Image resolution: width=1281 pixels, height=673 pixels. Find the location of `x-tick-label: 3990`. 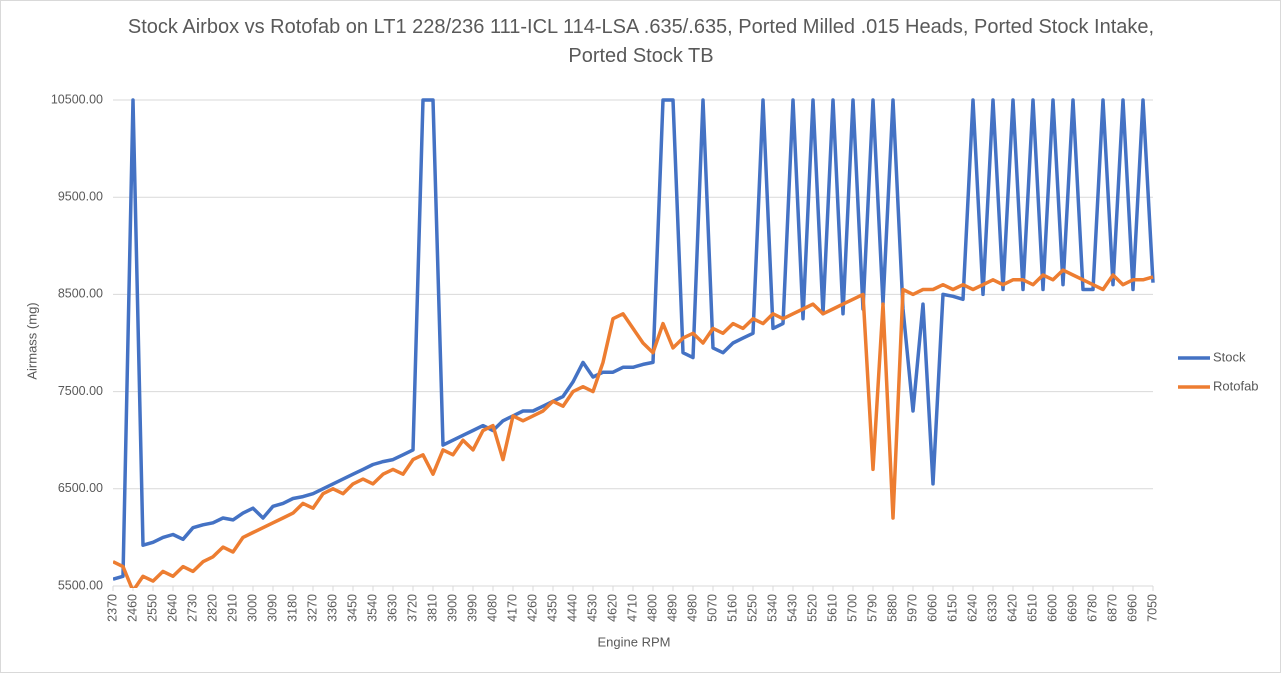

x-tick-label: 3990 is located at coordinates (472, 608).